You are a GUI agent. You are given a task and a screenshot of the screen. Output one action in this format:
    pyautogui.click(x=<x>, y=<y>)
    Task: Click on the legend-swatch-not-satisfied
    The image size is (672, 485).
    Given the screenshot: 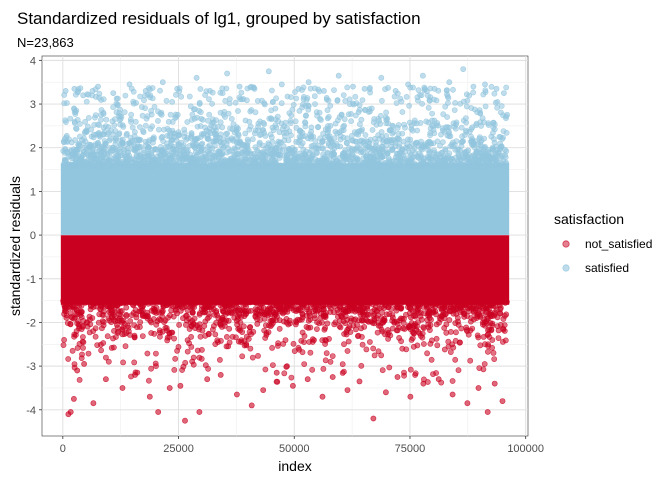 What is the action you would take?
    pyautogui.click(x=566, y=244)
    